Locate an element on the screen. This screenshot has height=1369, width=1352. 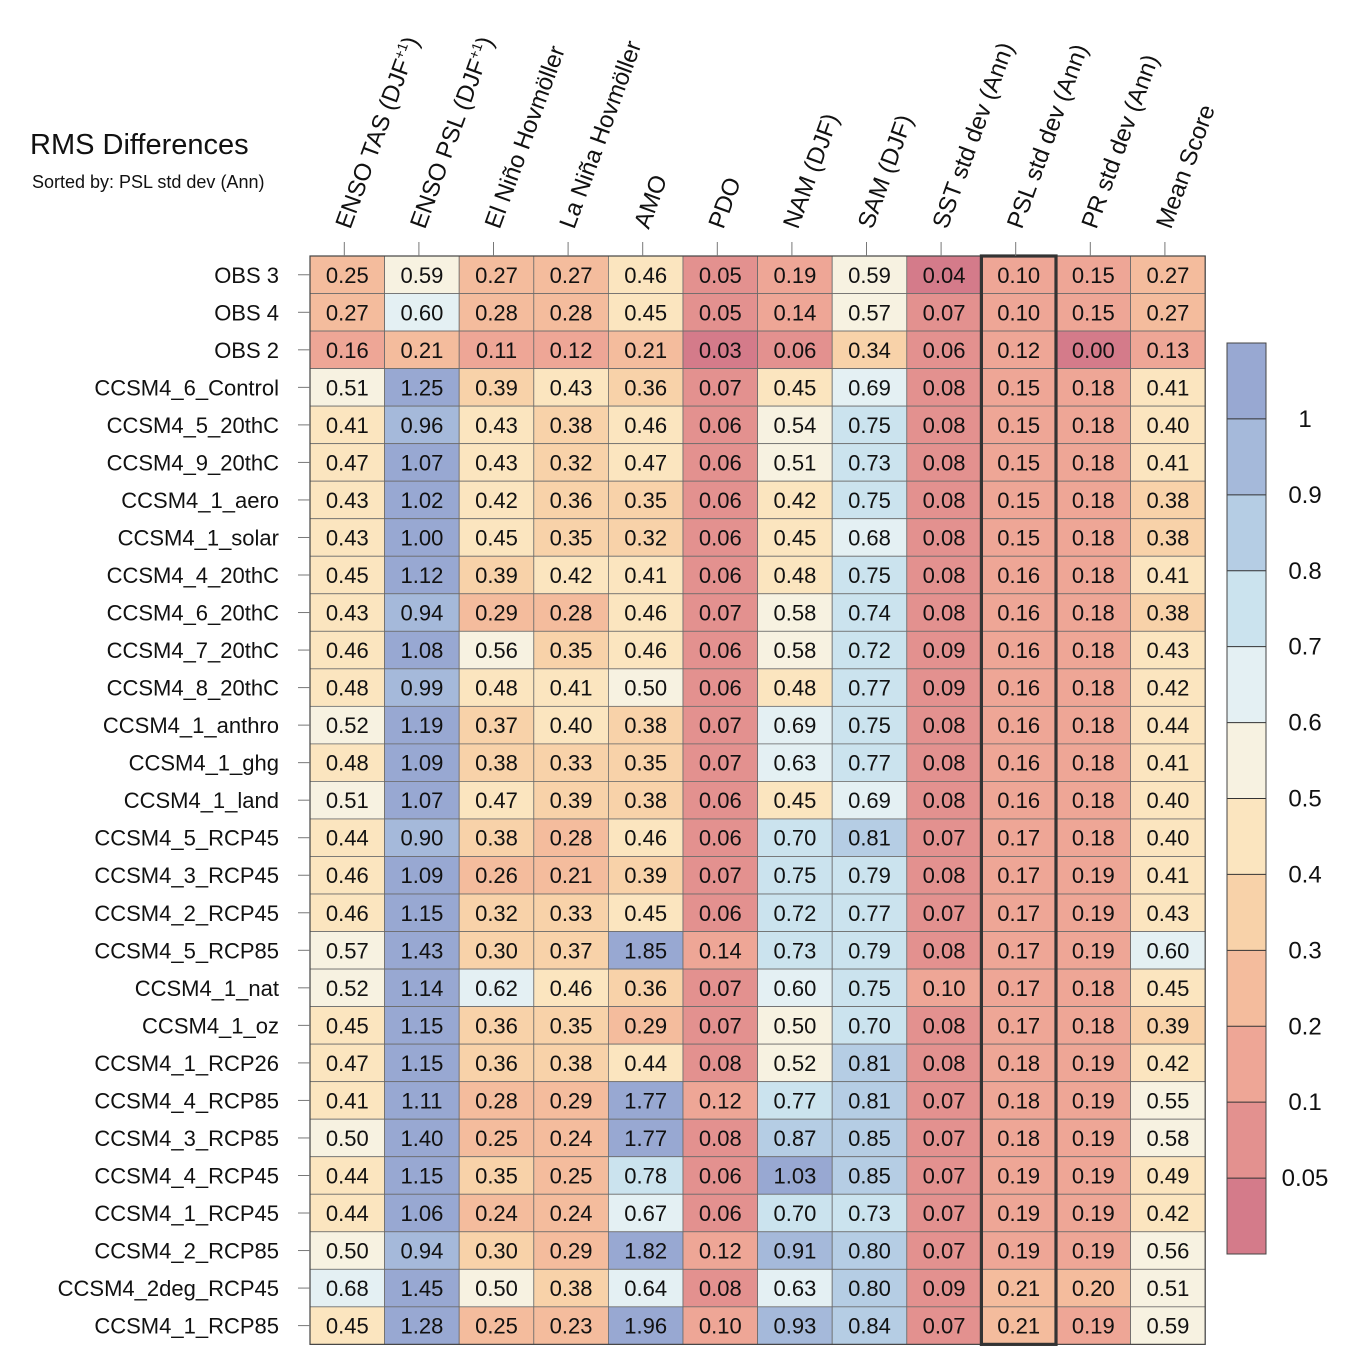
cell-value: 0.18 is located at coordinates (1093, 425).